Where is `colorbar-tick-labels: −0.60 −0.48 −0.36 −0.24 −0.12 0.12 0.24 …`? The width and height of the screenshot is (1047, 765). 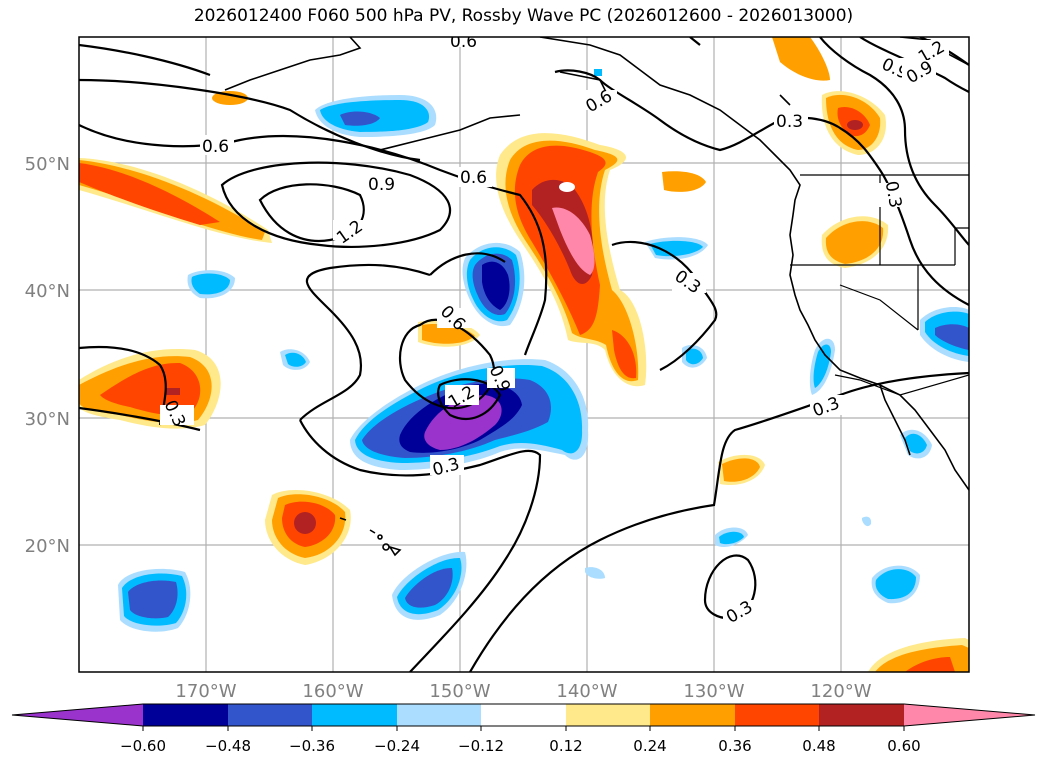
colorbar-tick-labels: −0.60 −0.48 −0.36 −0.24 −0.12 0.12 0.24 … is located at coordinates (520, 746).